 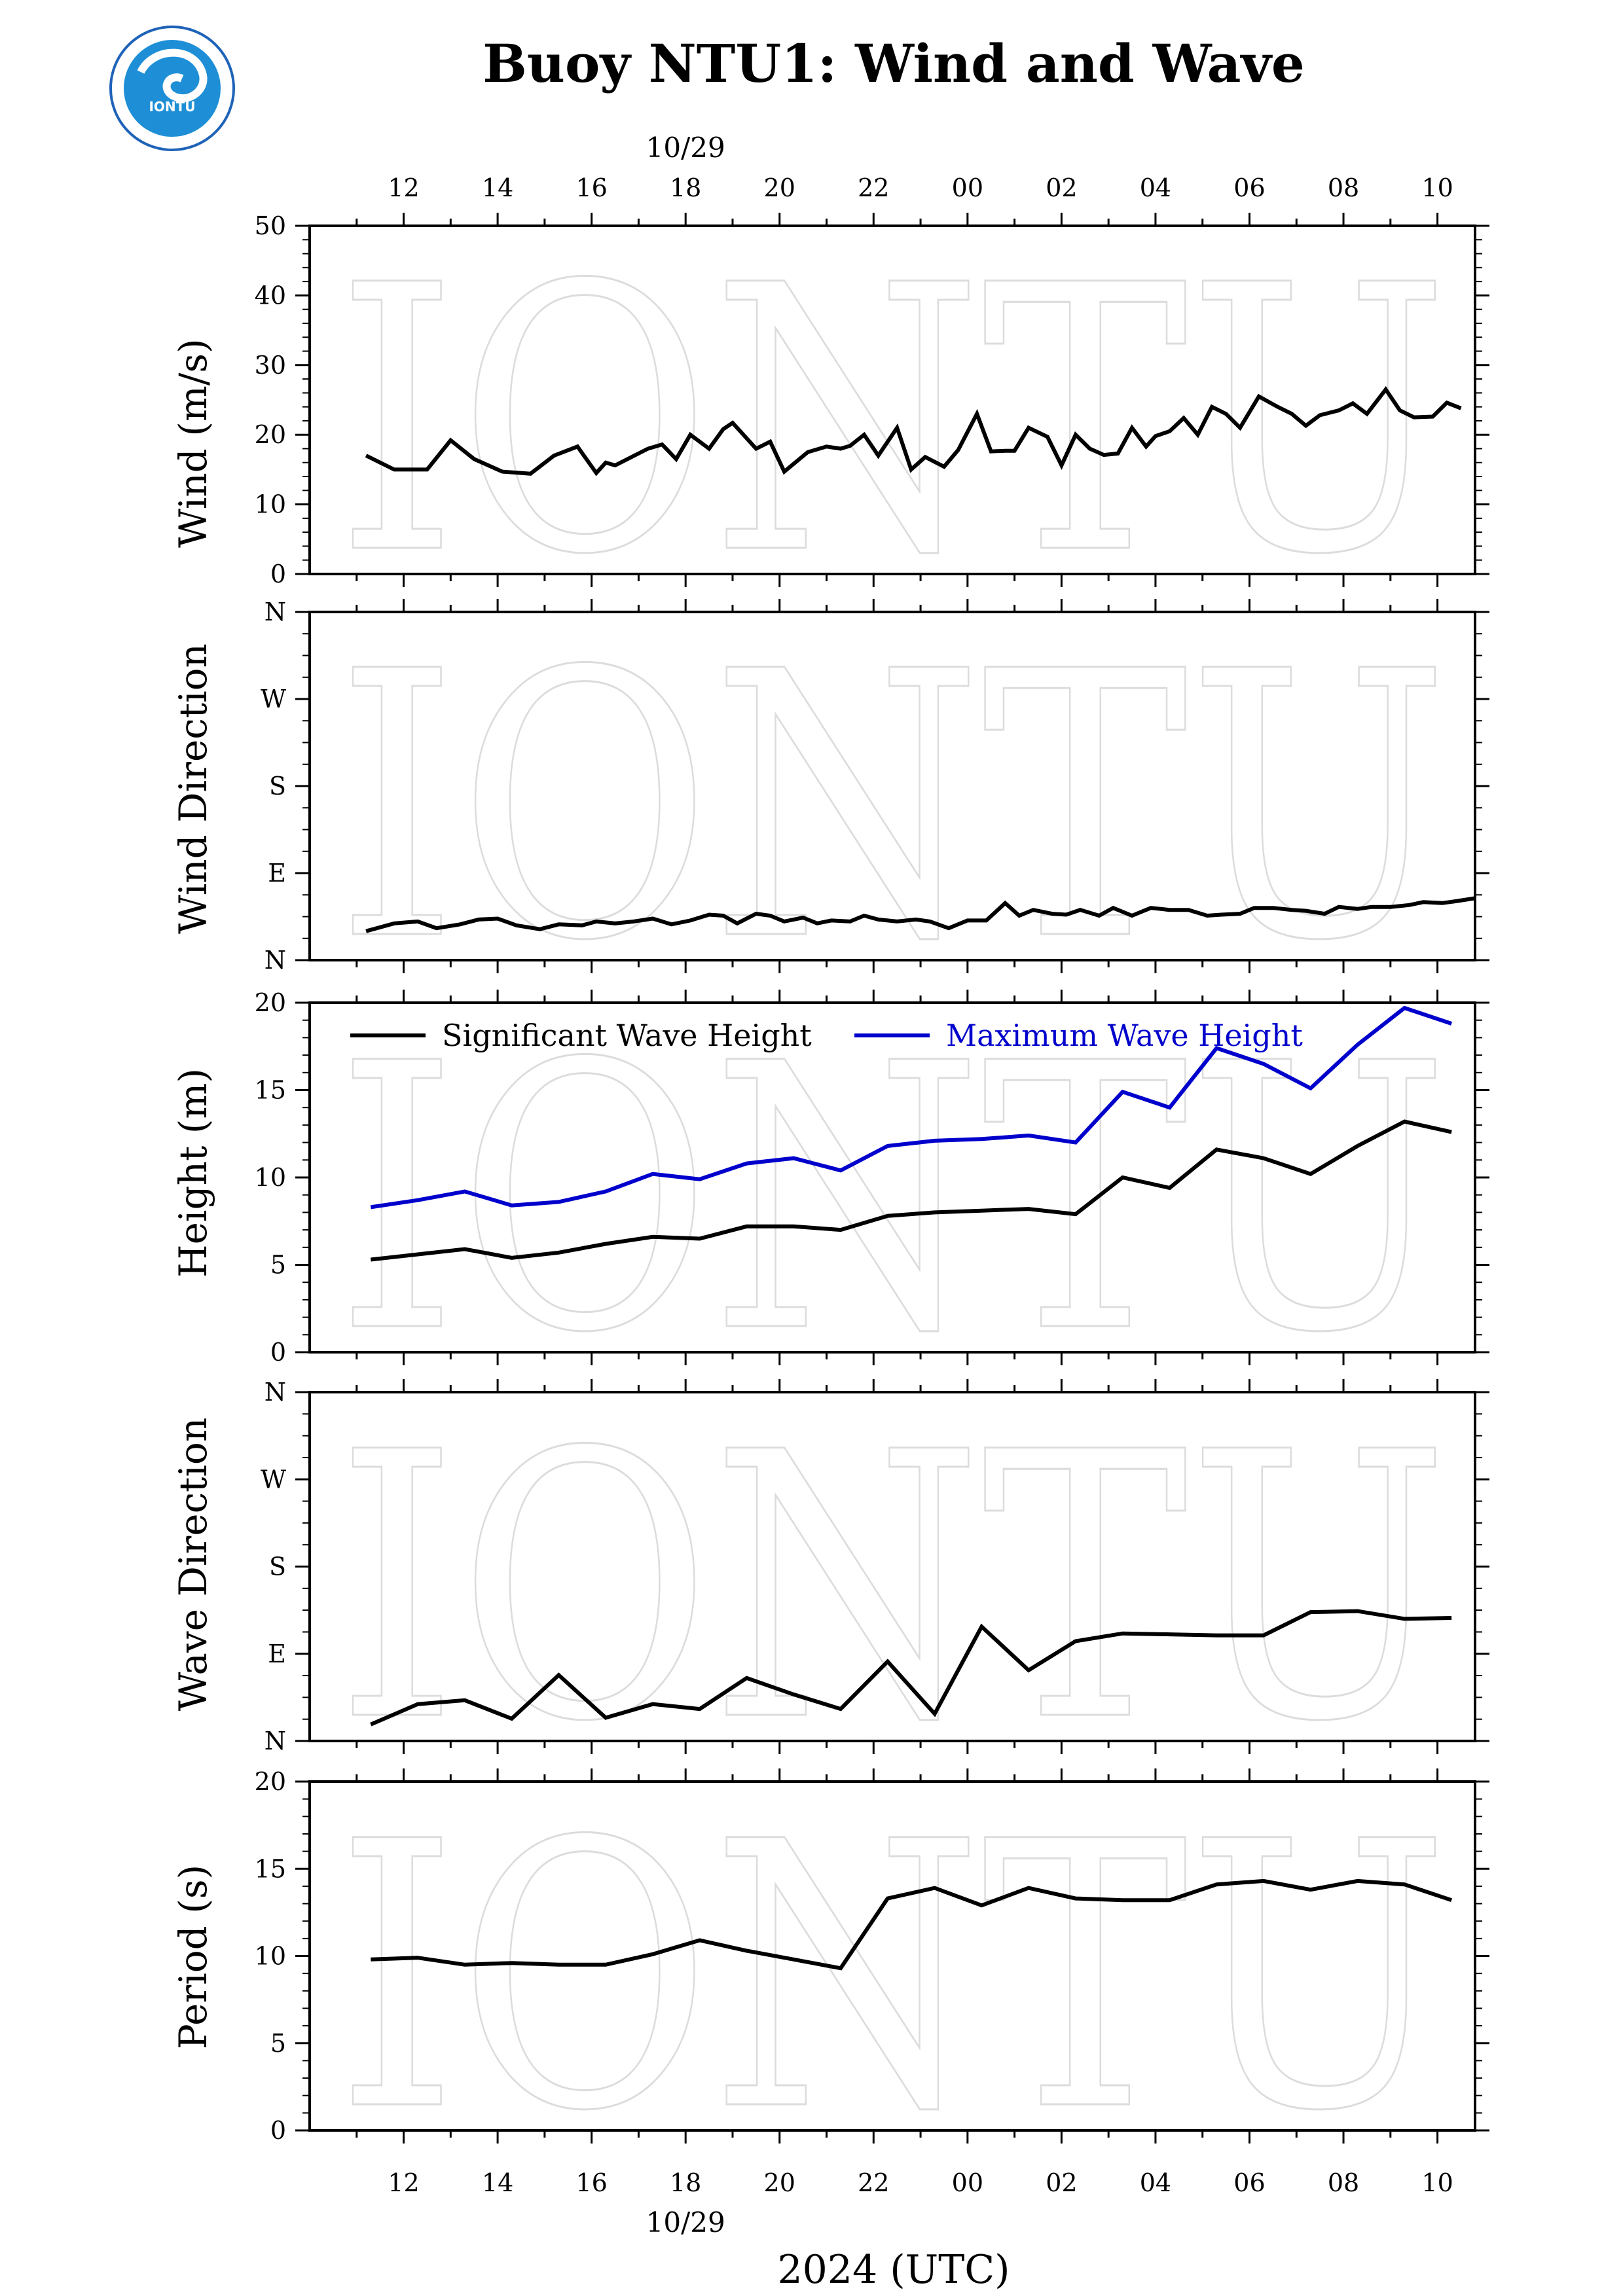 What do you see at coordinates (172, 75) in the screenshot?
I see `logo-wave-icon` at bounding box center [172, 75].